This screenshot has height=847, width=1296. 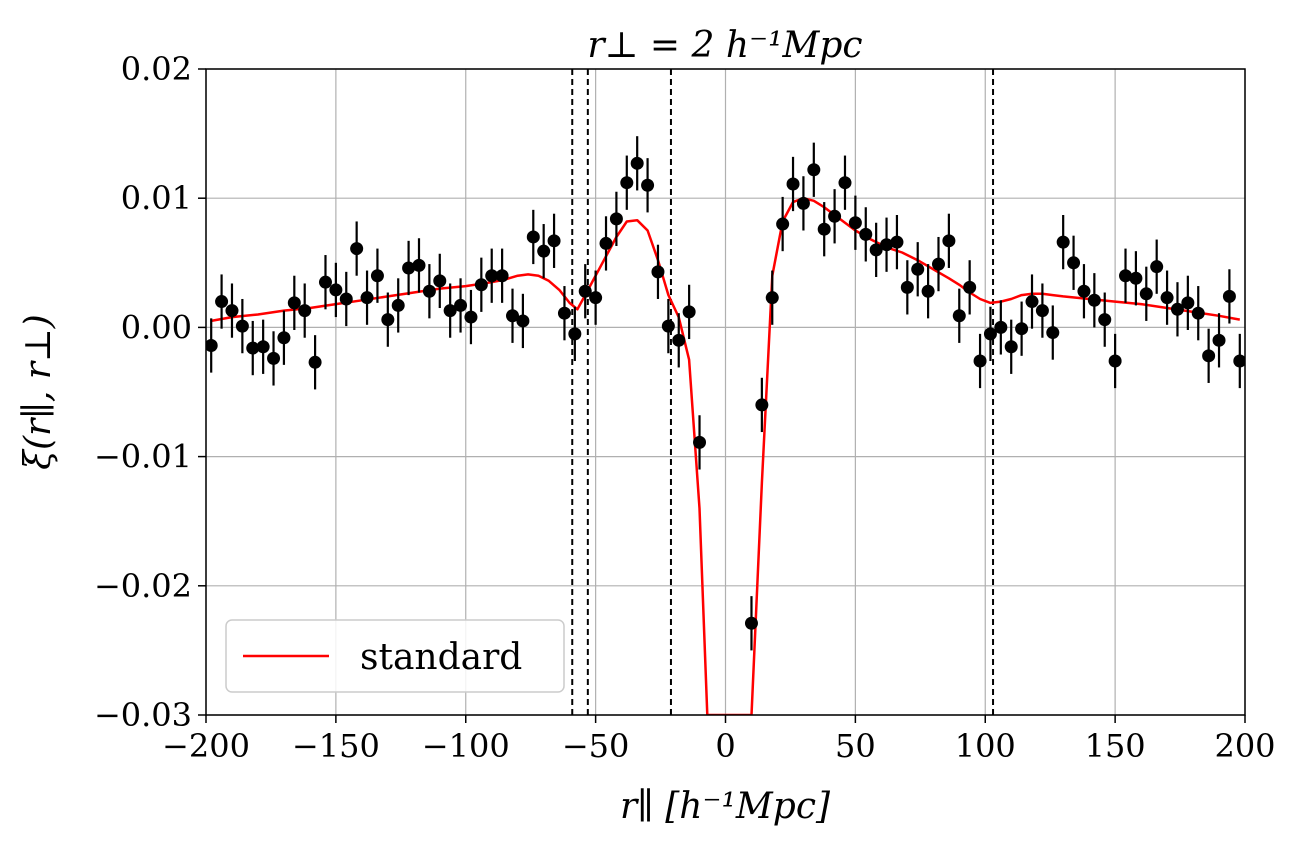 What do you see at coordinates (156, 327) in the screenshot?
I see `y-tick-label: 0.00` at bounding box center [156, 327].